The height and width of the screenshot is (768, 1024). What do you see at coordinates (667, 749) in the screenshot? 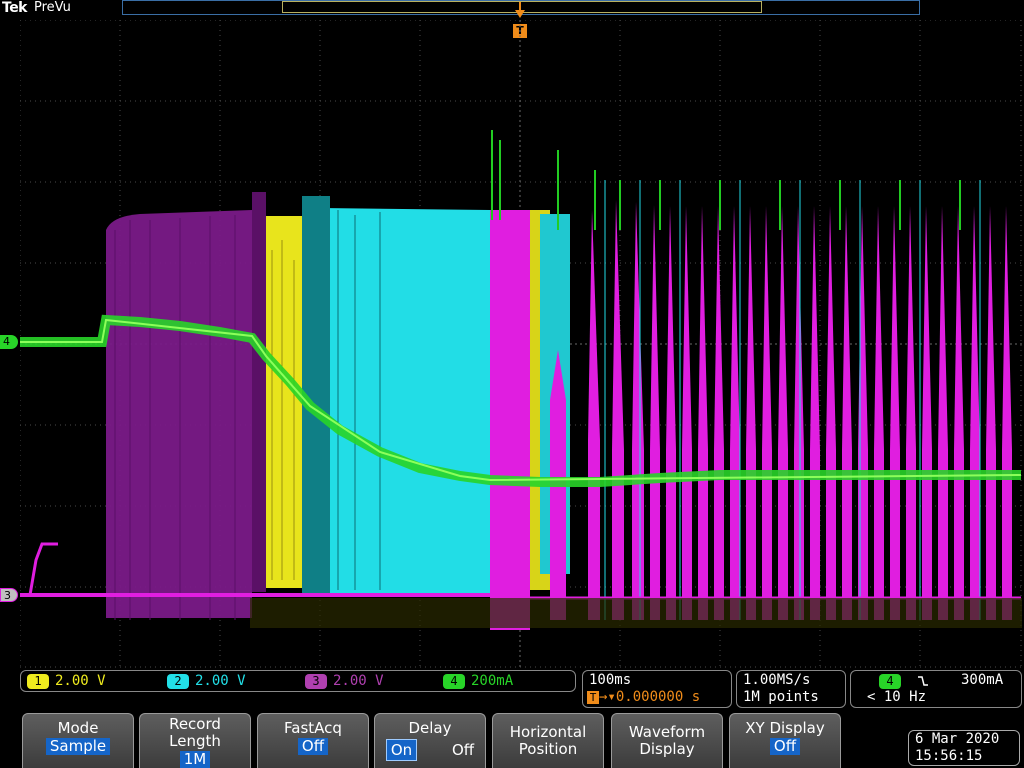
I see `waveform-label-2: Display` at bounding box center [667, 749].